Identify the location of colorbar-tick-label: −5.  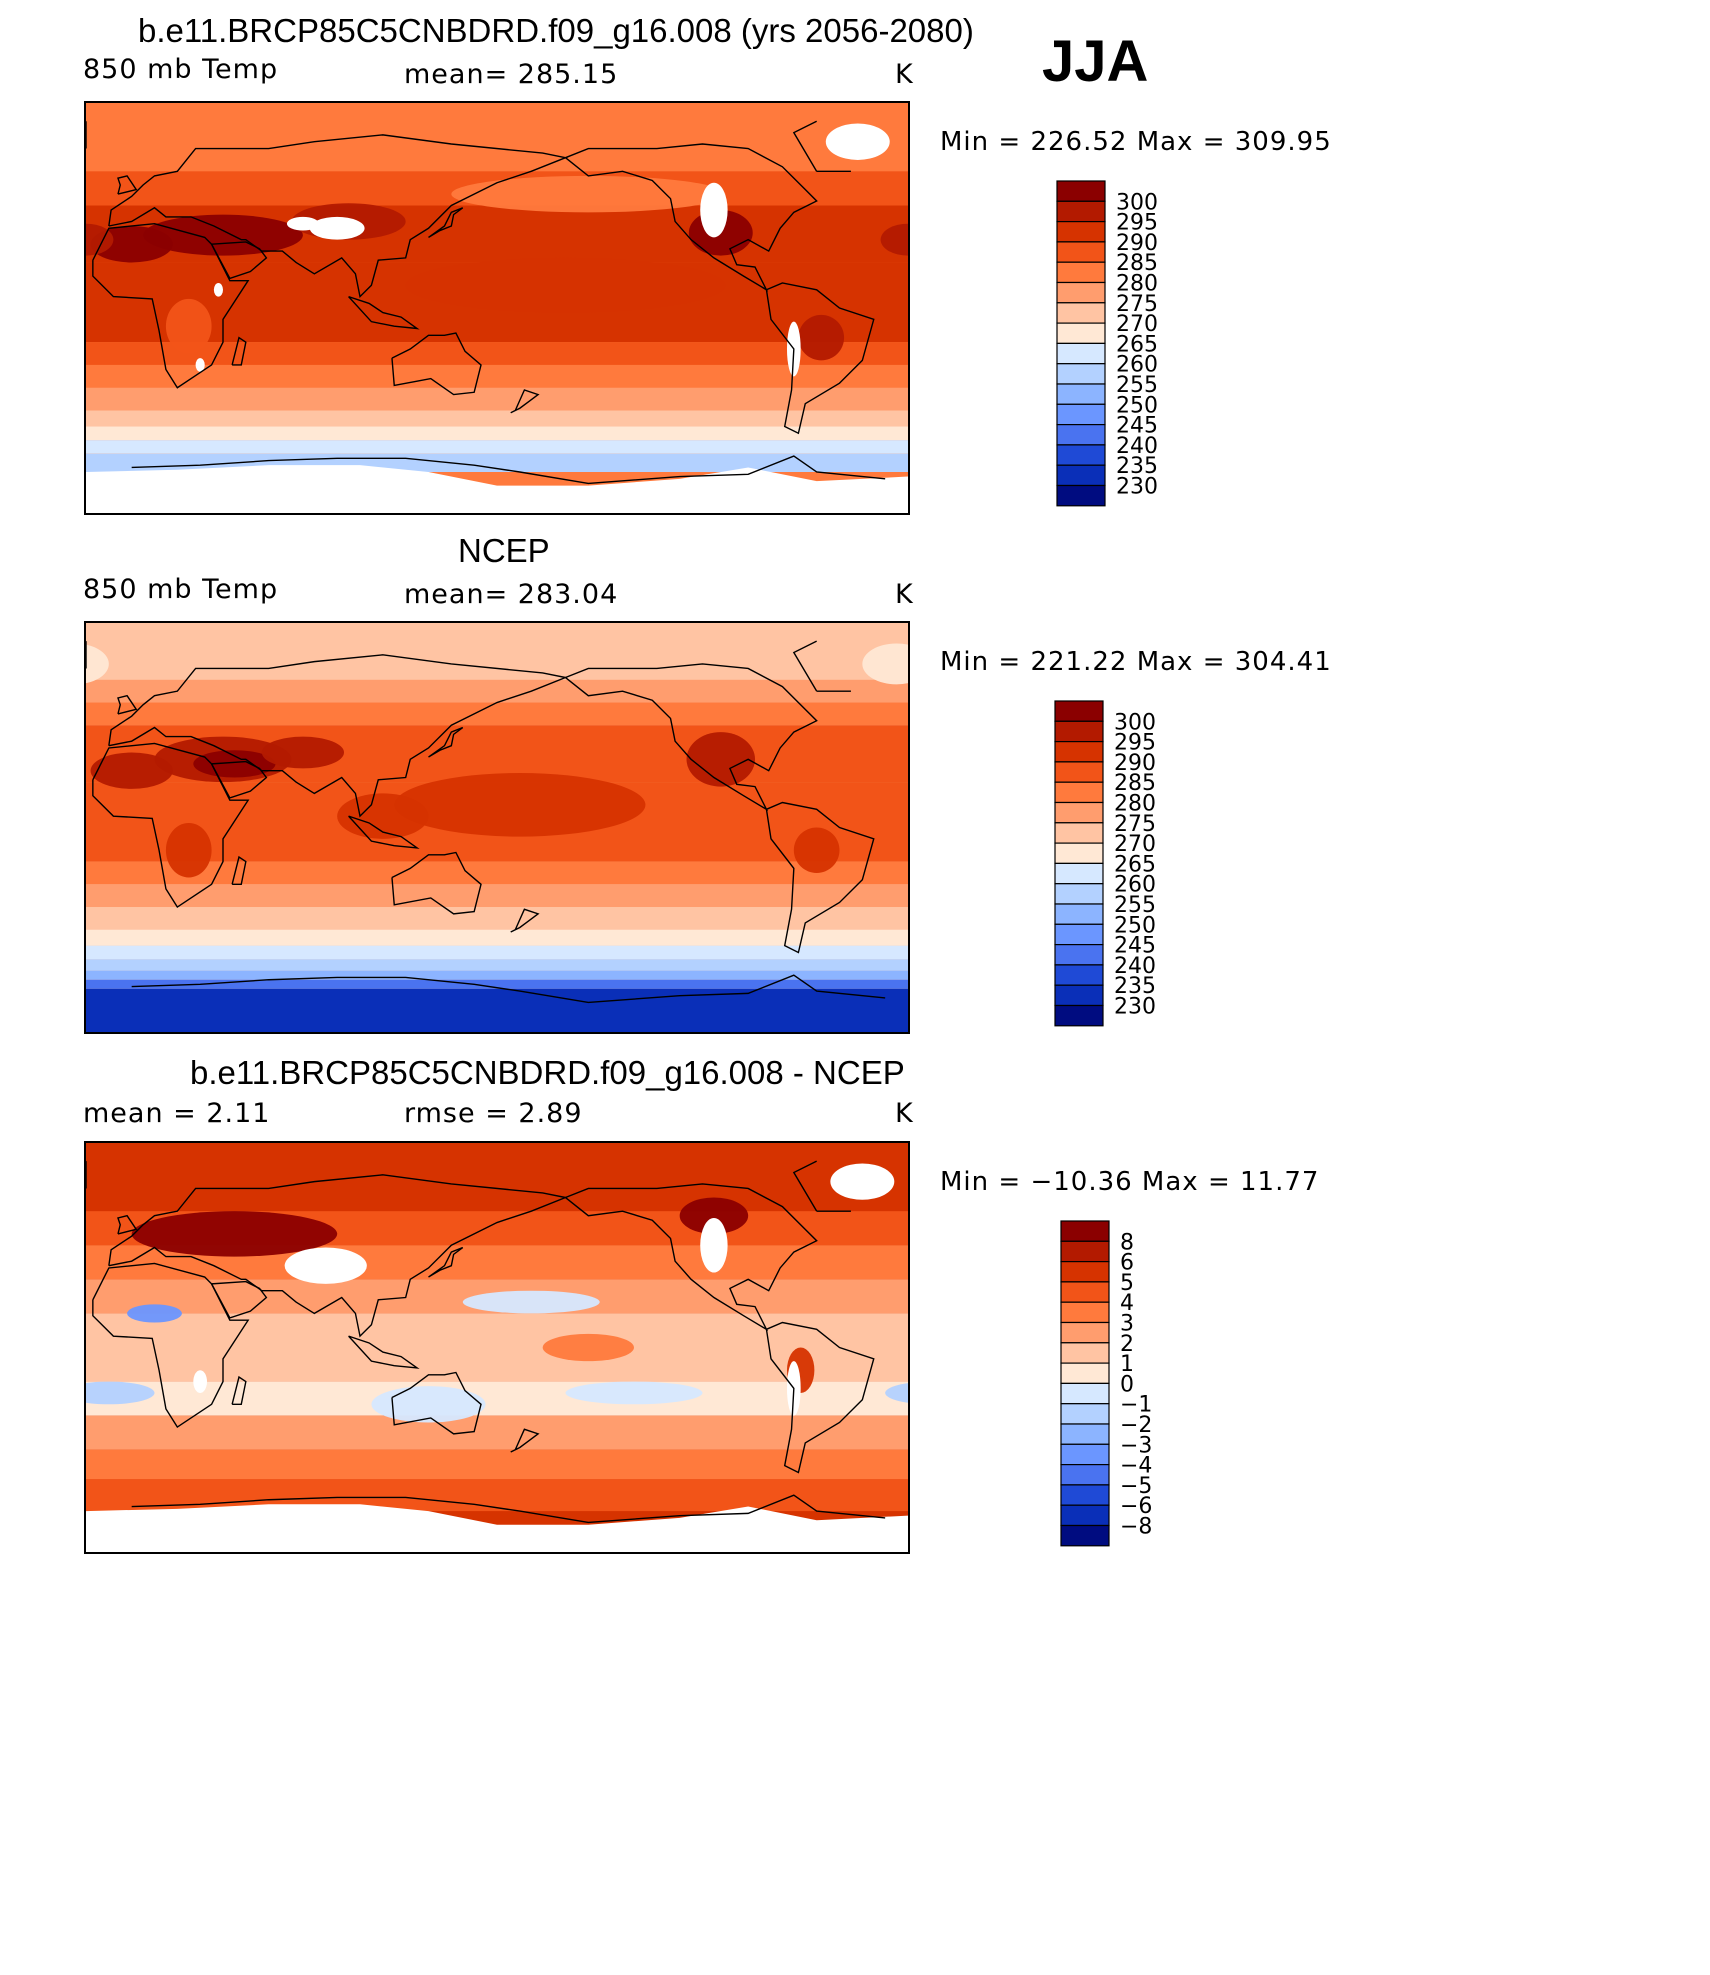
(1136, 1486).